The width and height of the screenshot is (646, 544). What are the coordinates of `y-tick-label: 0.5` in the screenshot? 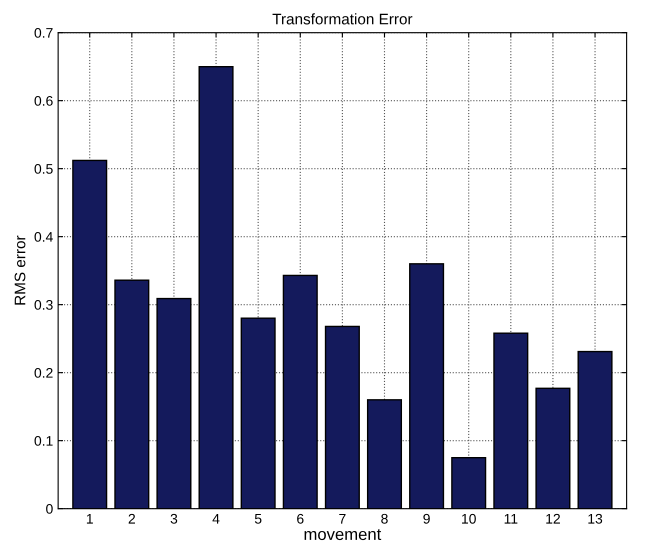 It's located at (43, 169).